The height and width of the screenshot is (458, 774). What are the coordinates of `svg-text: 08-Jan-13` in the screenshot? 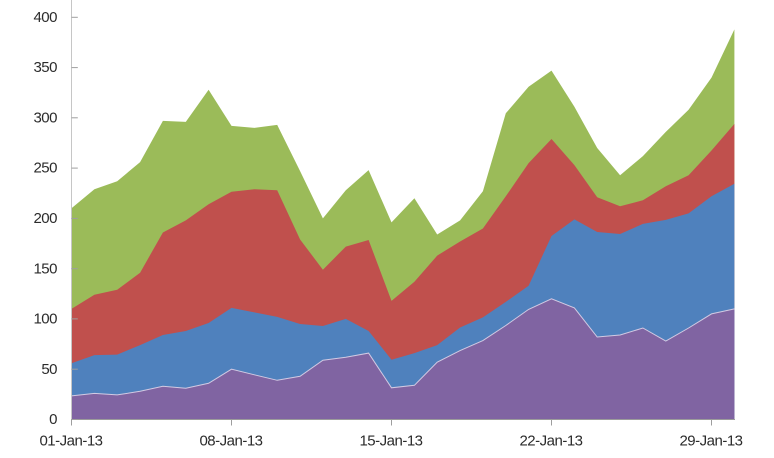 It's located at (230, 440).